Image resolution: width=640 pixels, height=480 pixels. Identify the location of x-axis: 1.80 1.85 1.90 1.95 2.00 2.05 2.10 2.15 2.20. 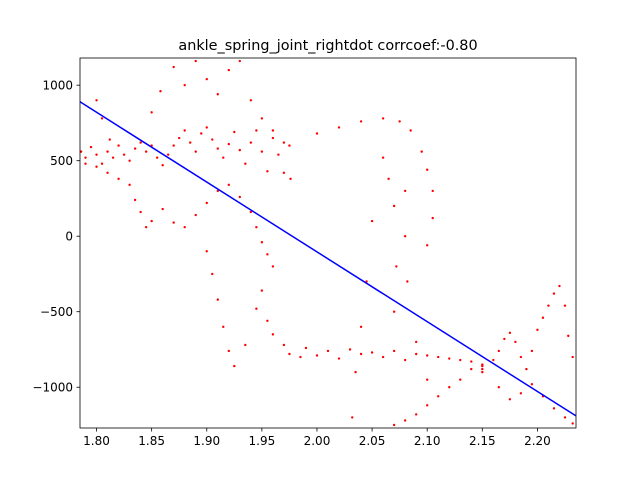
(317, 438).